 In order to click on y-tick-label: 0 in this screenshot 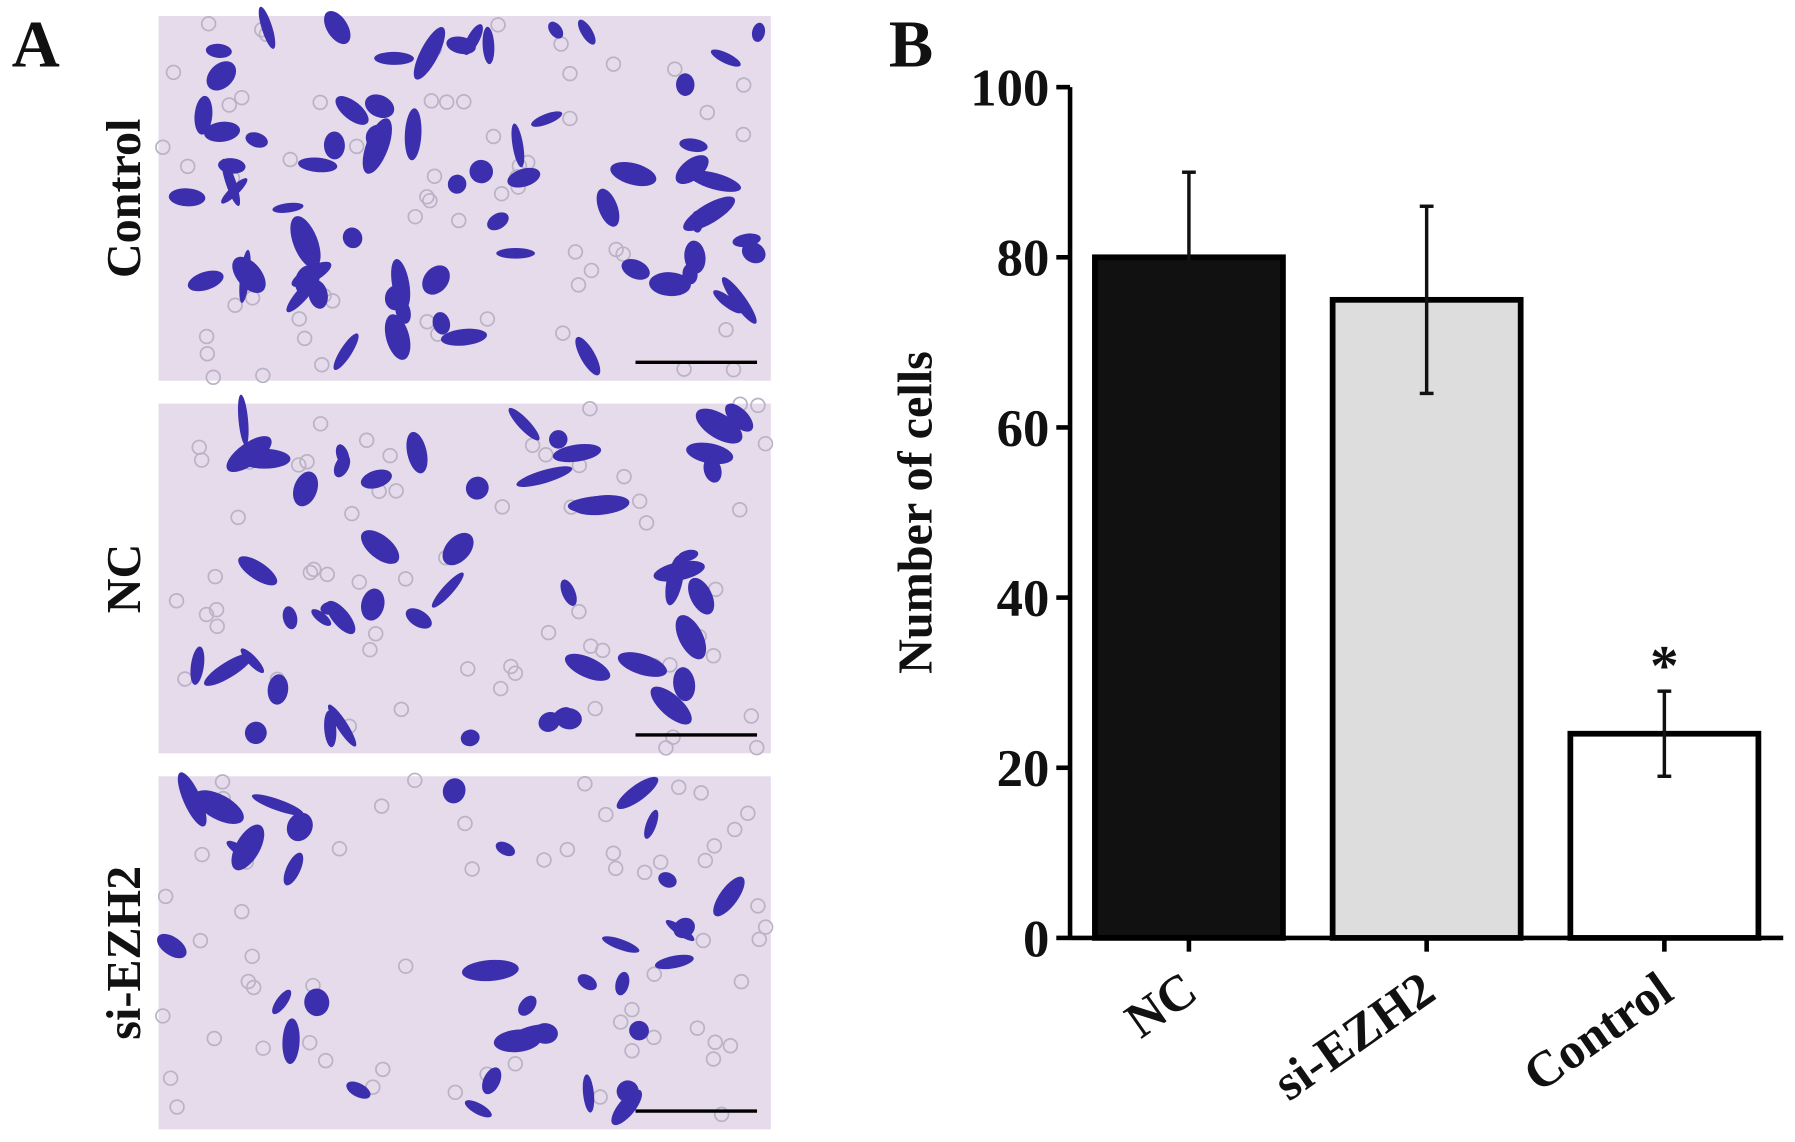, I will do `click(1036, 939)`.